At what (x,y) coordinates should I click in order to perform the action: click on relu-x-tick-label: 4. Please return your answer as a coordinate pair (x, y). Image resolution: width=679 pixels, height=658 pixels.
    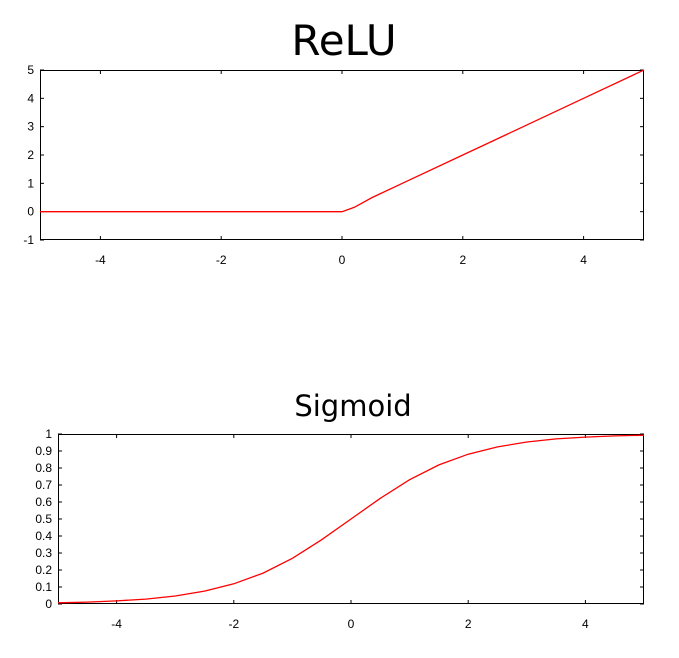
    Looking at the image, I should click on (583, 260).